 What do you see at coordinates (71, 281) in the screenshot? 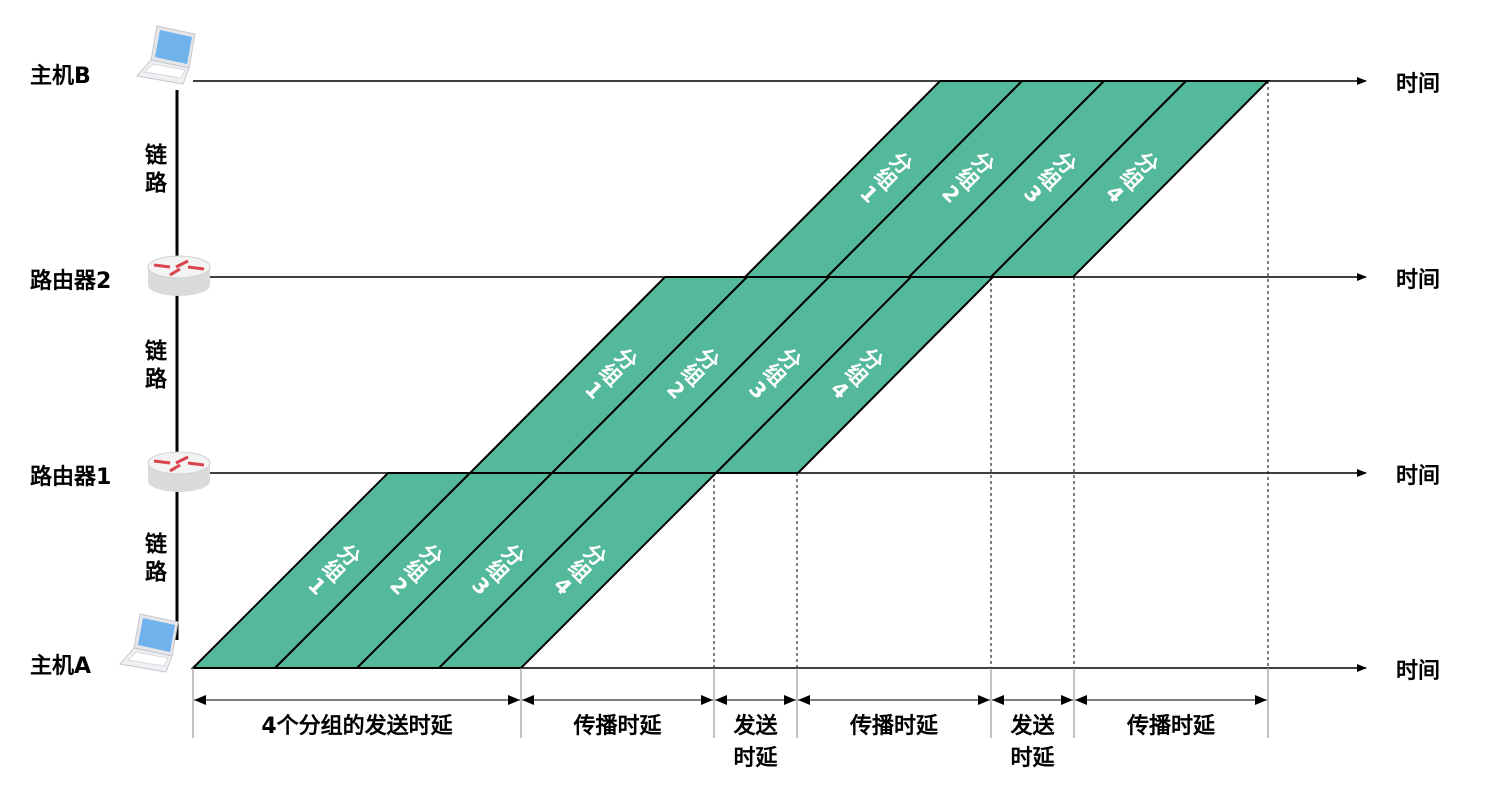
I see `node-label-1: 路由器2` at bounding box center [71, 281].